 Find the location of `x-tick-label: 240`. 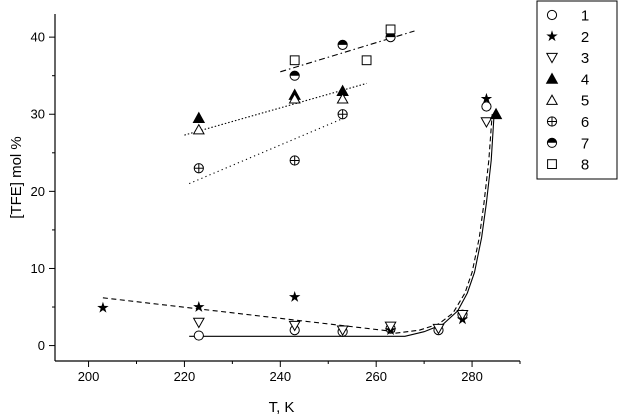

x-tick-label: 240 is located at coordinates (280, 376).